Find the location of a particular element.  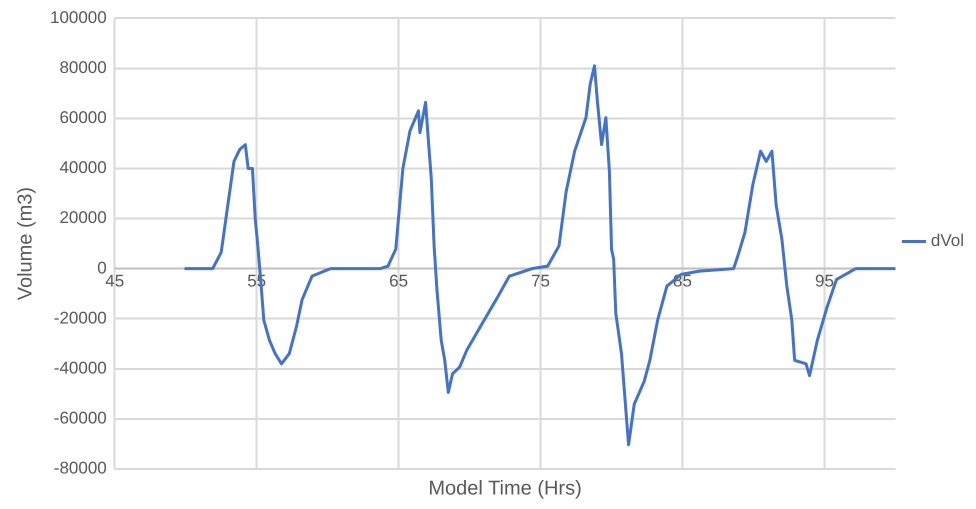

y-tick-label: 0 is located at coordinates (102, 268).